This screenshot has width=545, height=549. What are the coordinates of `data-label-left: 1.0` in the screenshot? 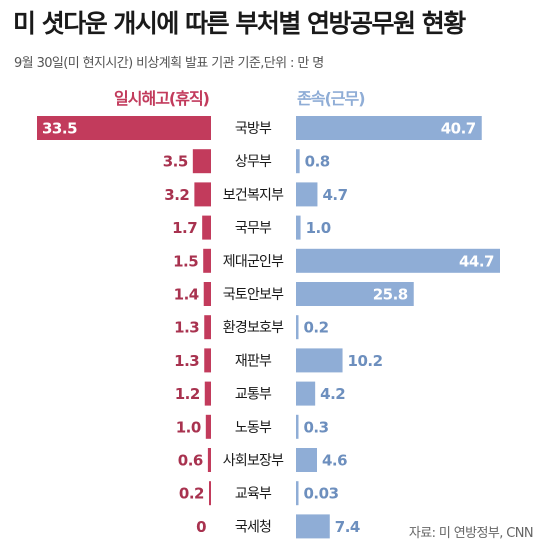 It's located at (188, 427).